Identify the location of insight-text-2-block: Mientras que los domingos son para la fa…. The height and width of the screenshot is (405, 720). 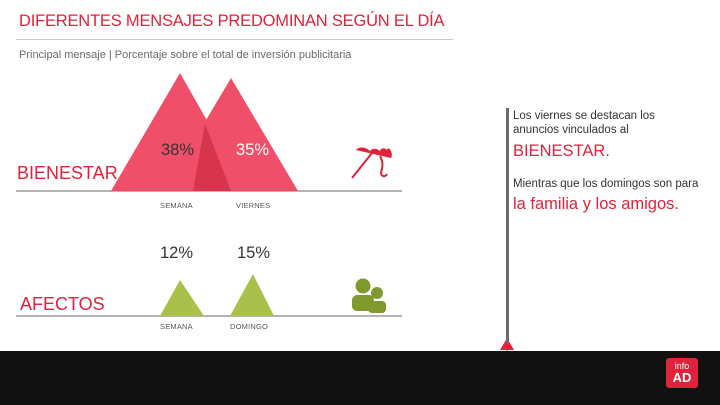
(608, 195).